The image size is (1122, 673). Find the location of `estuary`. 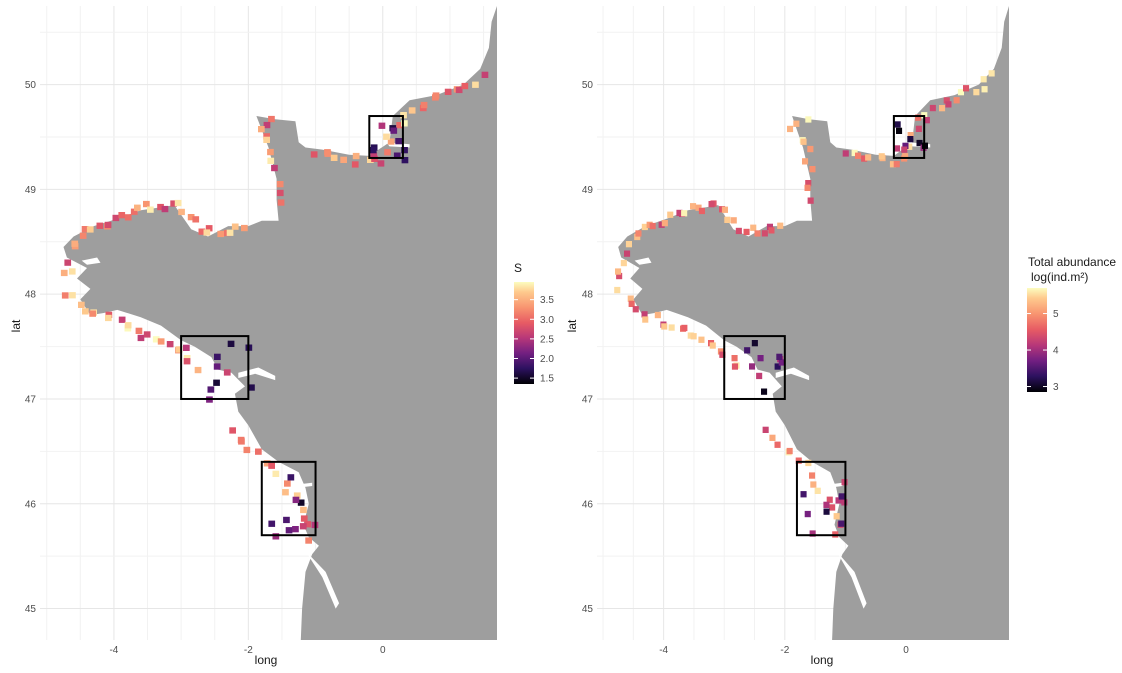

estuary is located at coordinates (834, 485).